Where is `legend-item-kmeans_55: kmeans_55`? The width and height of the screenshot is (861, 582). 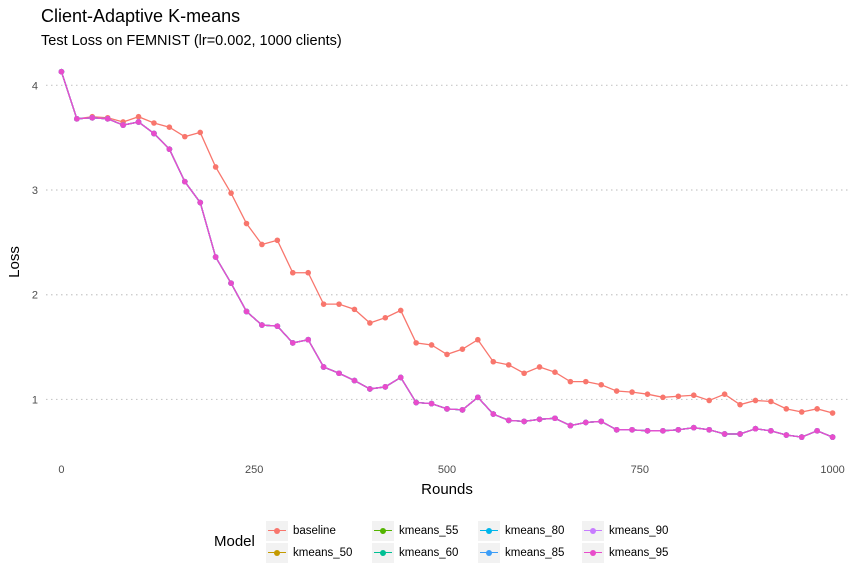
legend-item-kmeans_55: kmeans_55 is located at coordinates (415, 531).